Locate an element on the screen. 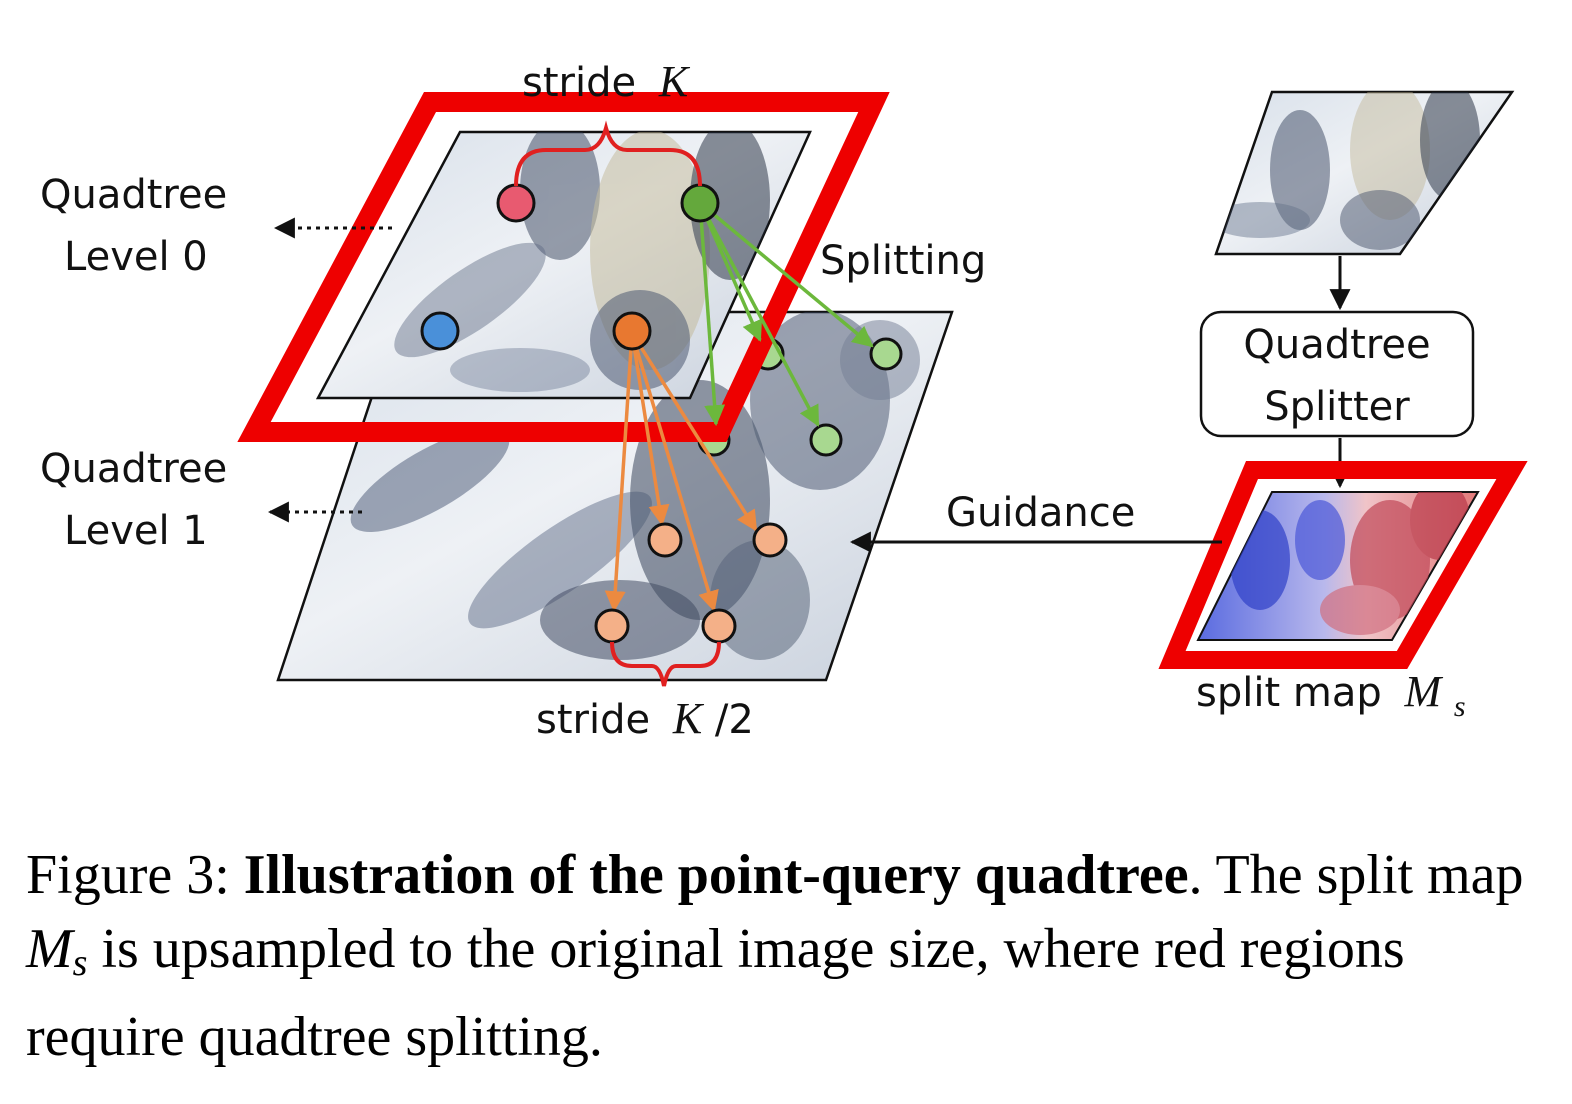 This screenshot has height=1104, width=1572. caption-bold-title: Illustration of the point-query quadtree is located at coordinates (716, 875).